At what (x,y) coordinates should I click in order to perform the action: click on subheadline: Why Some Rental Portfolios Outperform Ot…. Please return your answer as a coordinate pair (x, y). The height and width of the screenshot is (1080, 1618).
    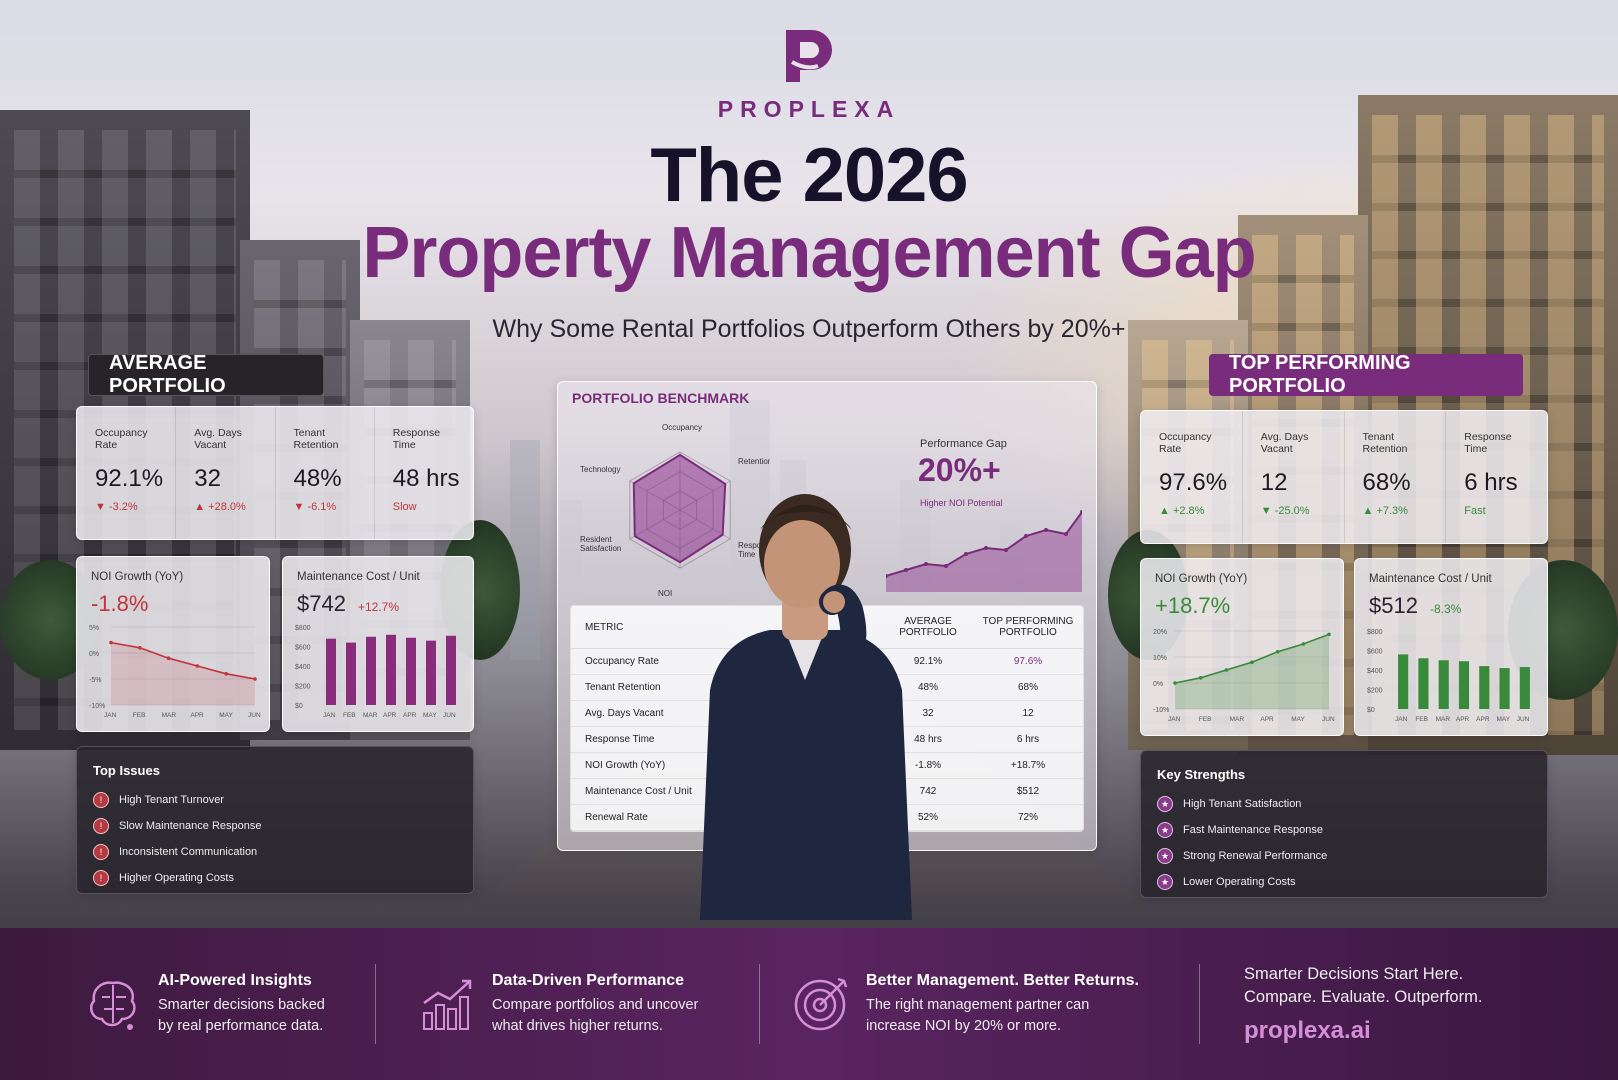
    Looking at the image, I should click on (809, 329).